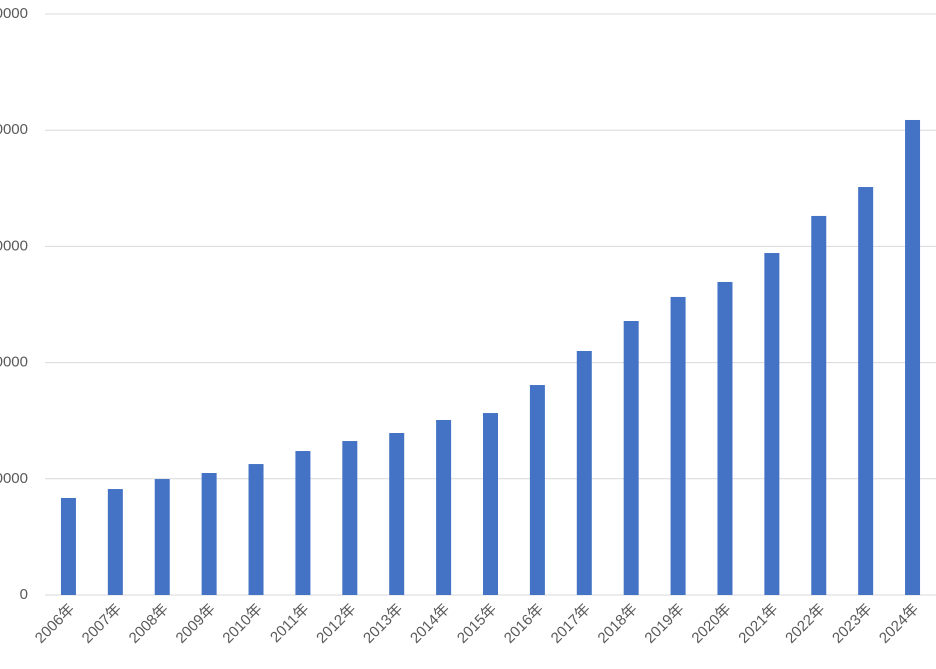 The width and height of the screenshot is (936, 669). What do you see at coordinates (383, 624) in the screenshot?
I see `x-tick-label: 2013年` at bounding box center [383, 624].